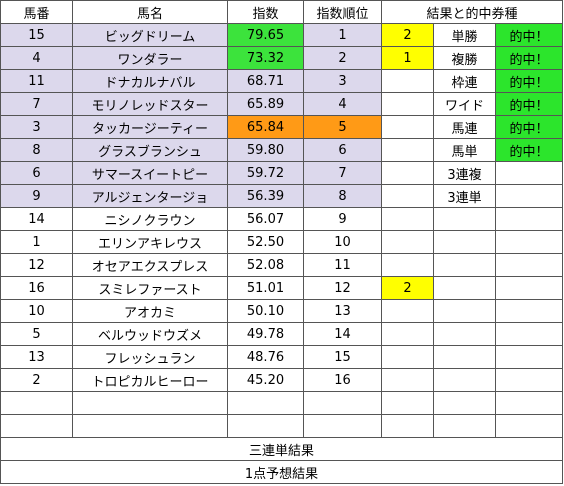  Describe the element at coordinates (281, 12) in the screenshot. I see `header-row: 馬番 馬名 指数 指数順位 結果と的中券種` at that location.